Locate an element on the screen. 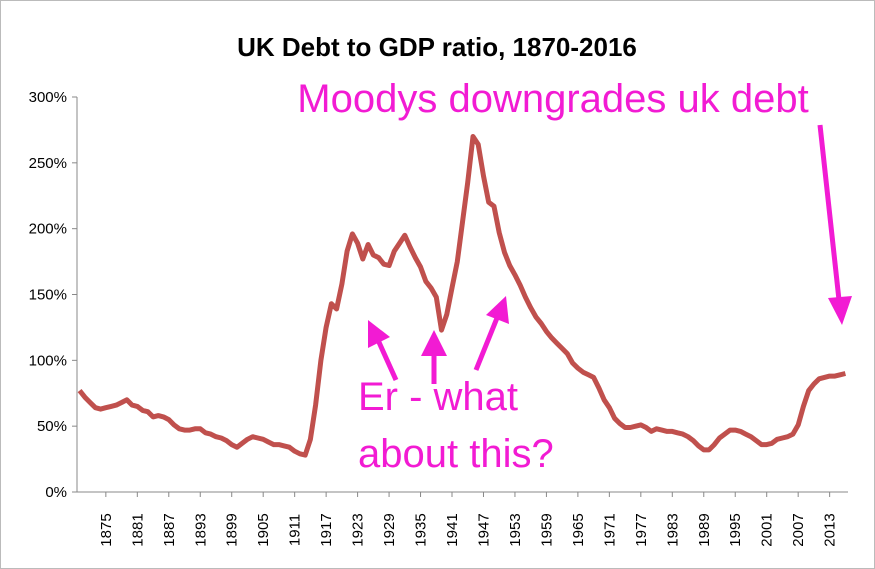  x-tick-label: 1905 is located at coordinates (263, 529).